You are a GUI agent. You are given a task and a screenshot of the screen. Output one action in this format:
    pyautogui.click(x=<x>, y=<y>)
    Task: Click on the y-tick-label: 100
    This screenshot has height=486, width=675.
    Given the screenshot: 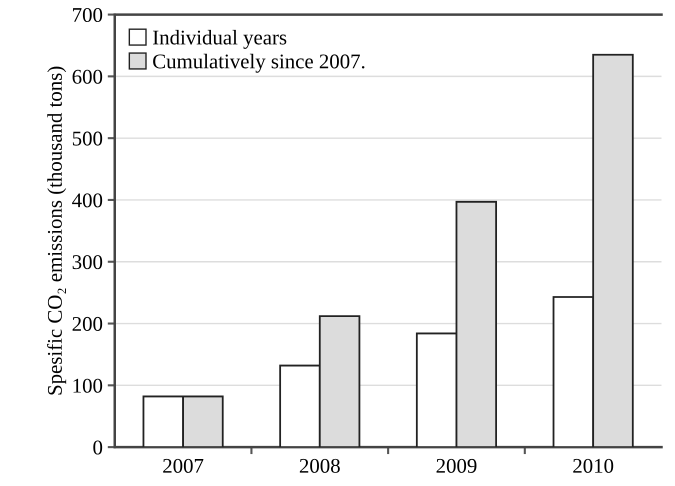 What is the action you would take?
    pyautogui.click(x=88, y=385)
    